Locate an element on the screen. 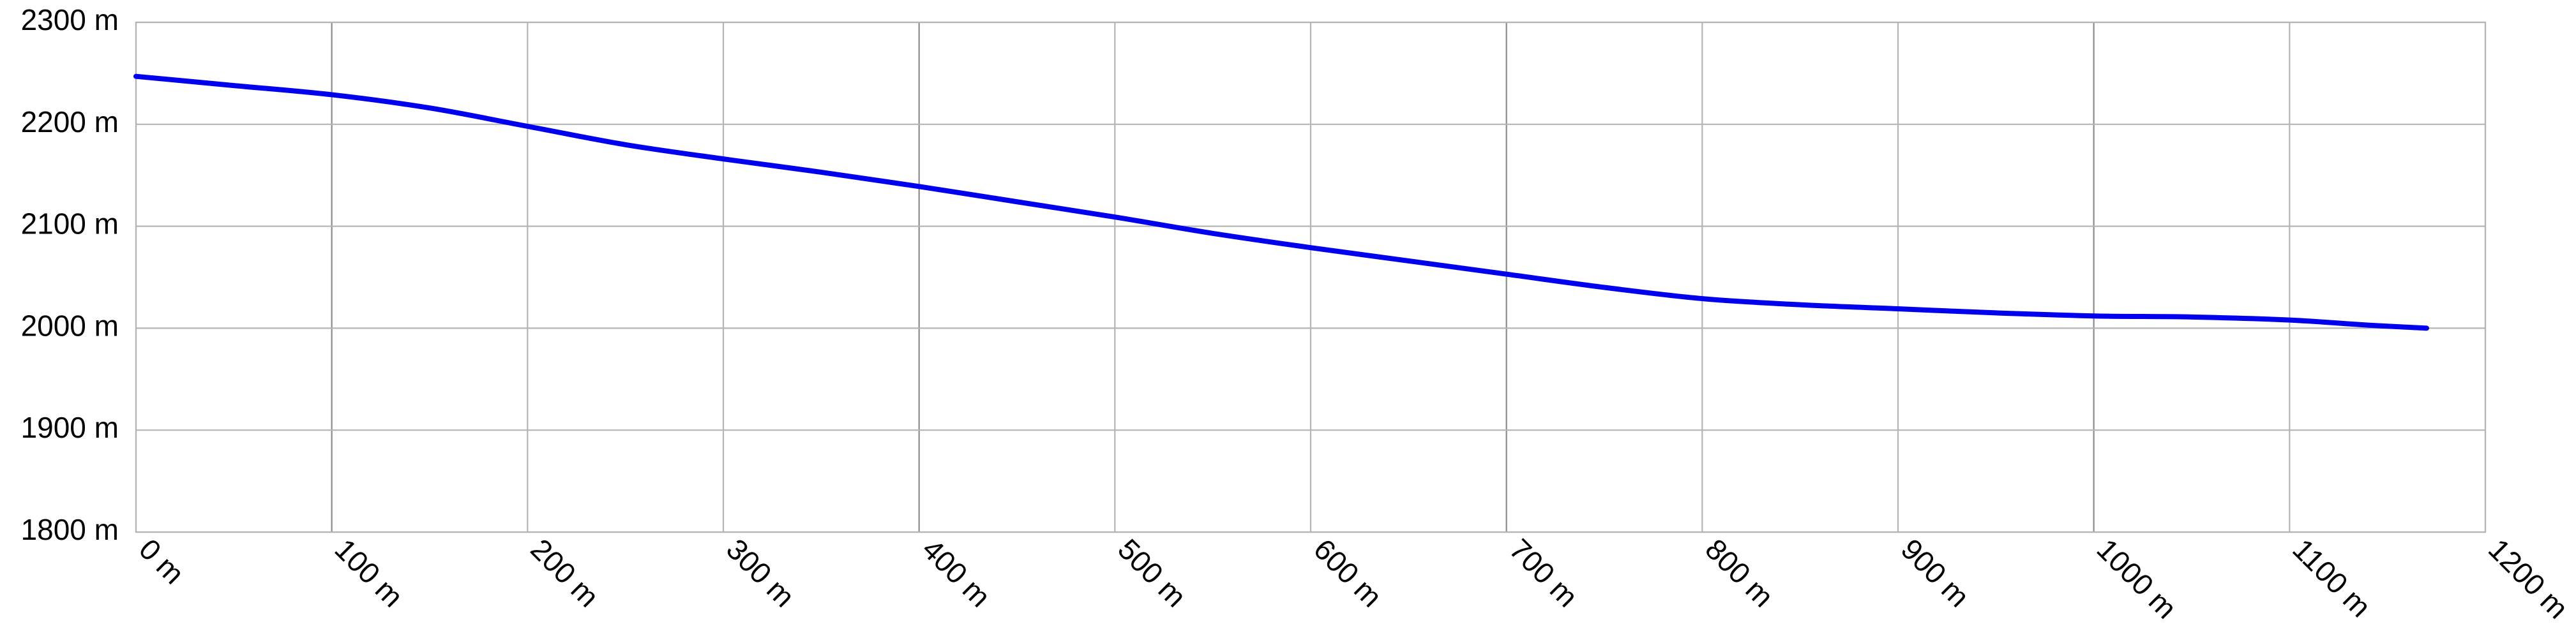  x-tick-label: 400 m is located at coordinates (956, 572).